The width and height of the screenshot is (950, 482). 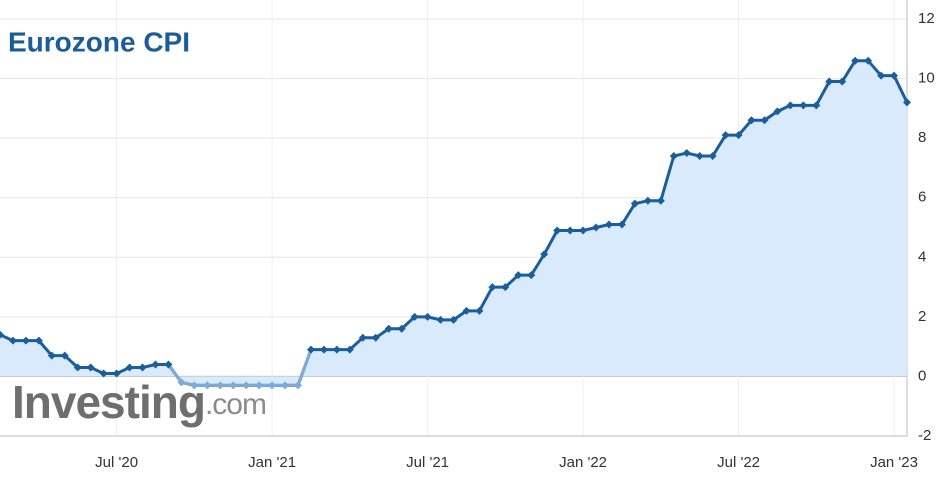 What do you see at coordinates (922, 137) in the screenshot?
I see `y-tick-label: 8` at bounding box center [922, 137].